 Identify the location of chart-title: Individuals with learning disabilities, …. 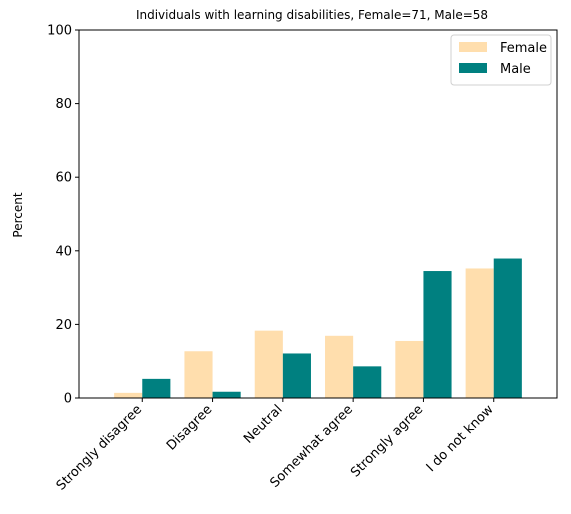
(312, 15).